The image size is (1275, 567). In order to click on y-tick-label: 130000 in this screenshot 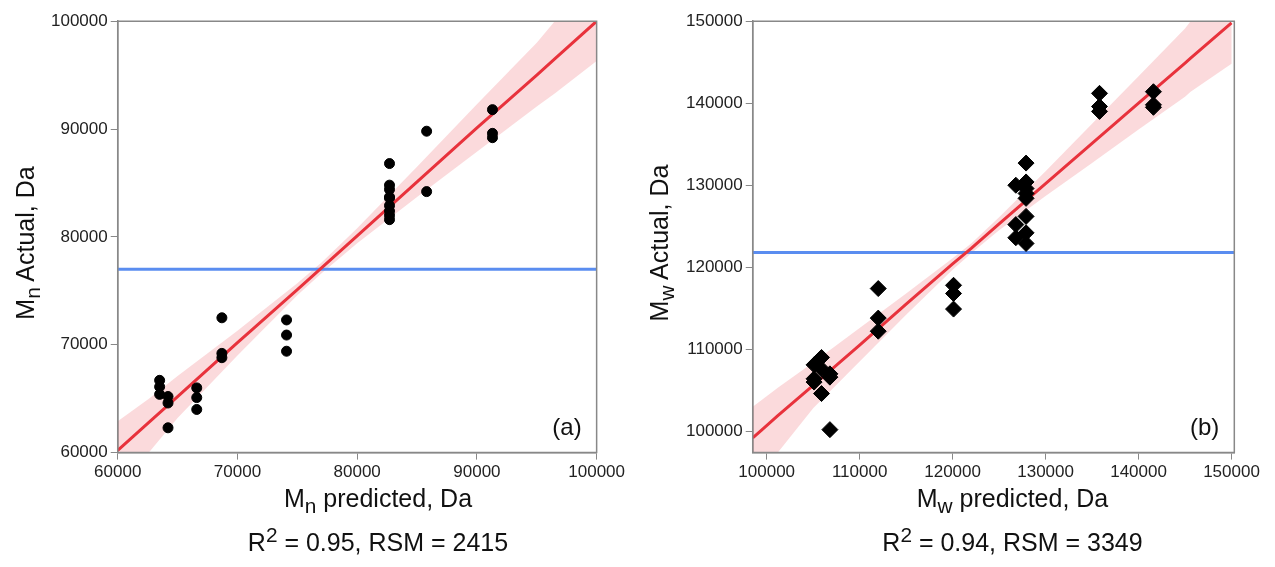, I will do `click(714, 184)`.